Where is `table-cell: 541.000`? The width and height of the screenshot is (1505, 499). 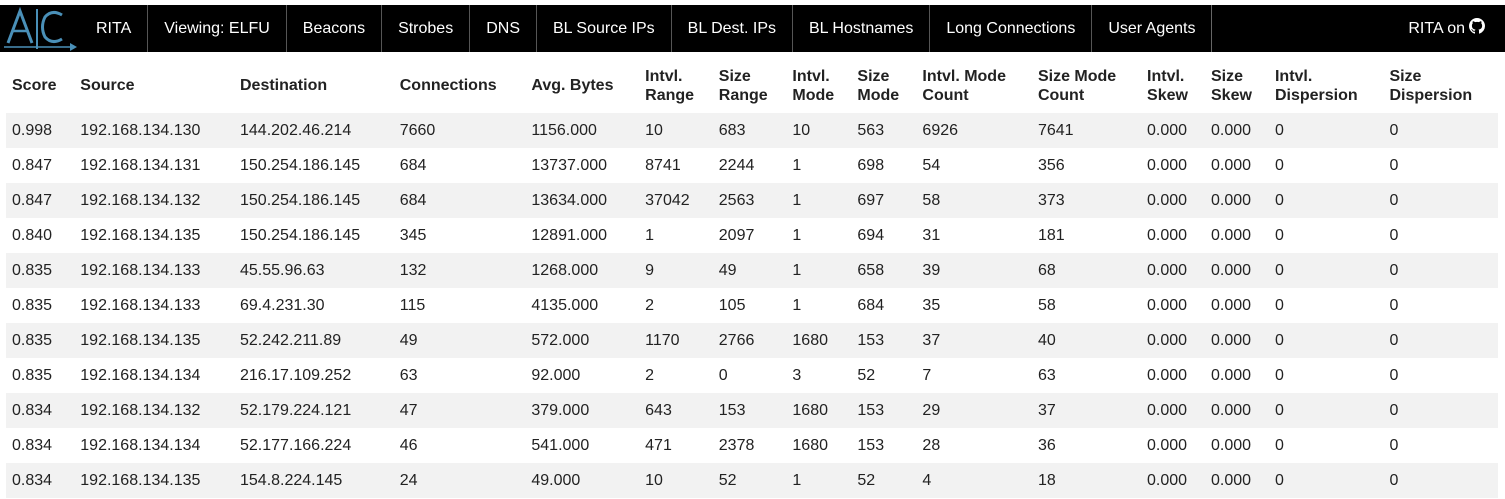 table-cell: 541.000 is located at coordinates (560, 445).